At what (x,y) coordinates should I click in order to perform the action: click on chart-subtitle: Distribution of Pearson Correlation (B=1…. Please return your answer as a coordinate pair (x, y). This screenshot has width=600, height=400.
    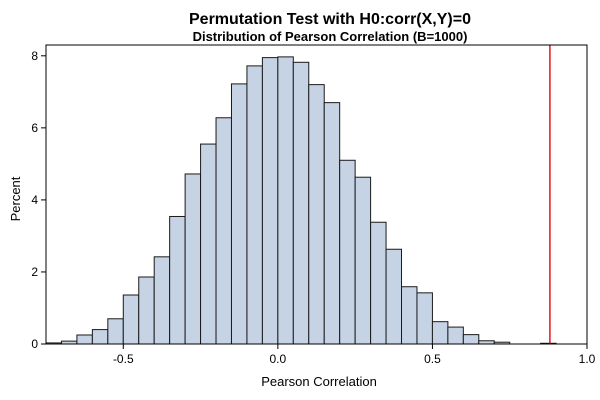
    Looking at the image, I should click on (330, 36).